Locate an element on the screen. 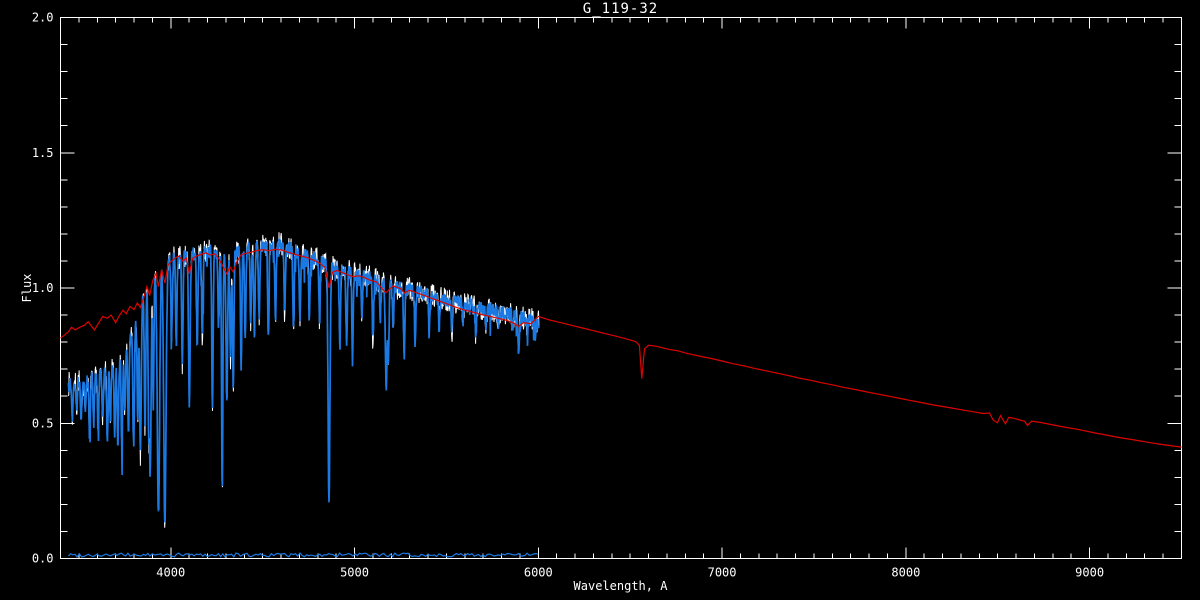 The height and width of the screenshot is (600, 1200). y-tick-label: 2.0 is located at coordinates (43, 18).